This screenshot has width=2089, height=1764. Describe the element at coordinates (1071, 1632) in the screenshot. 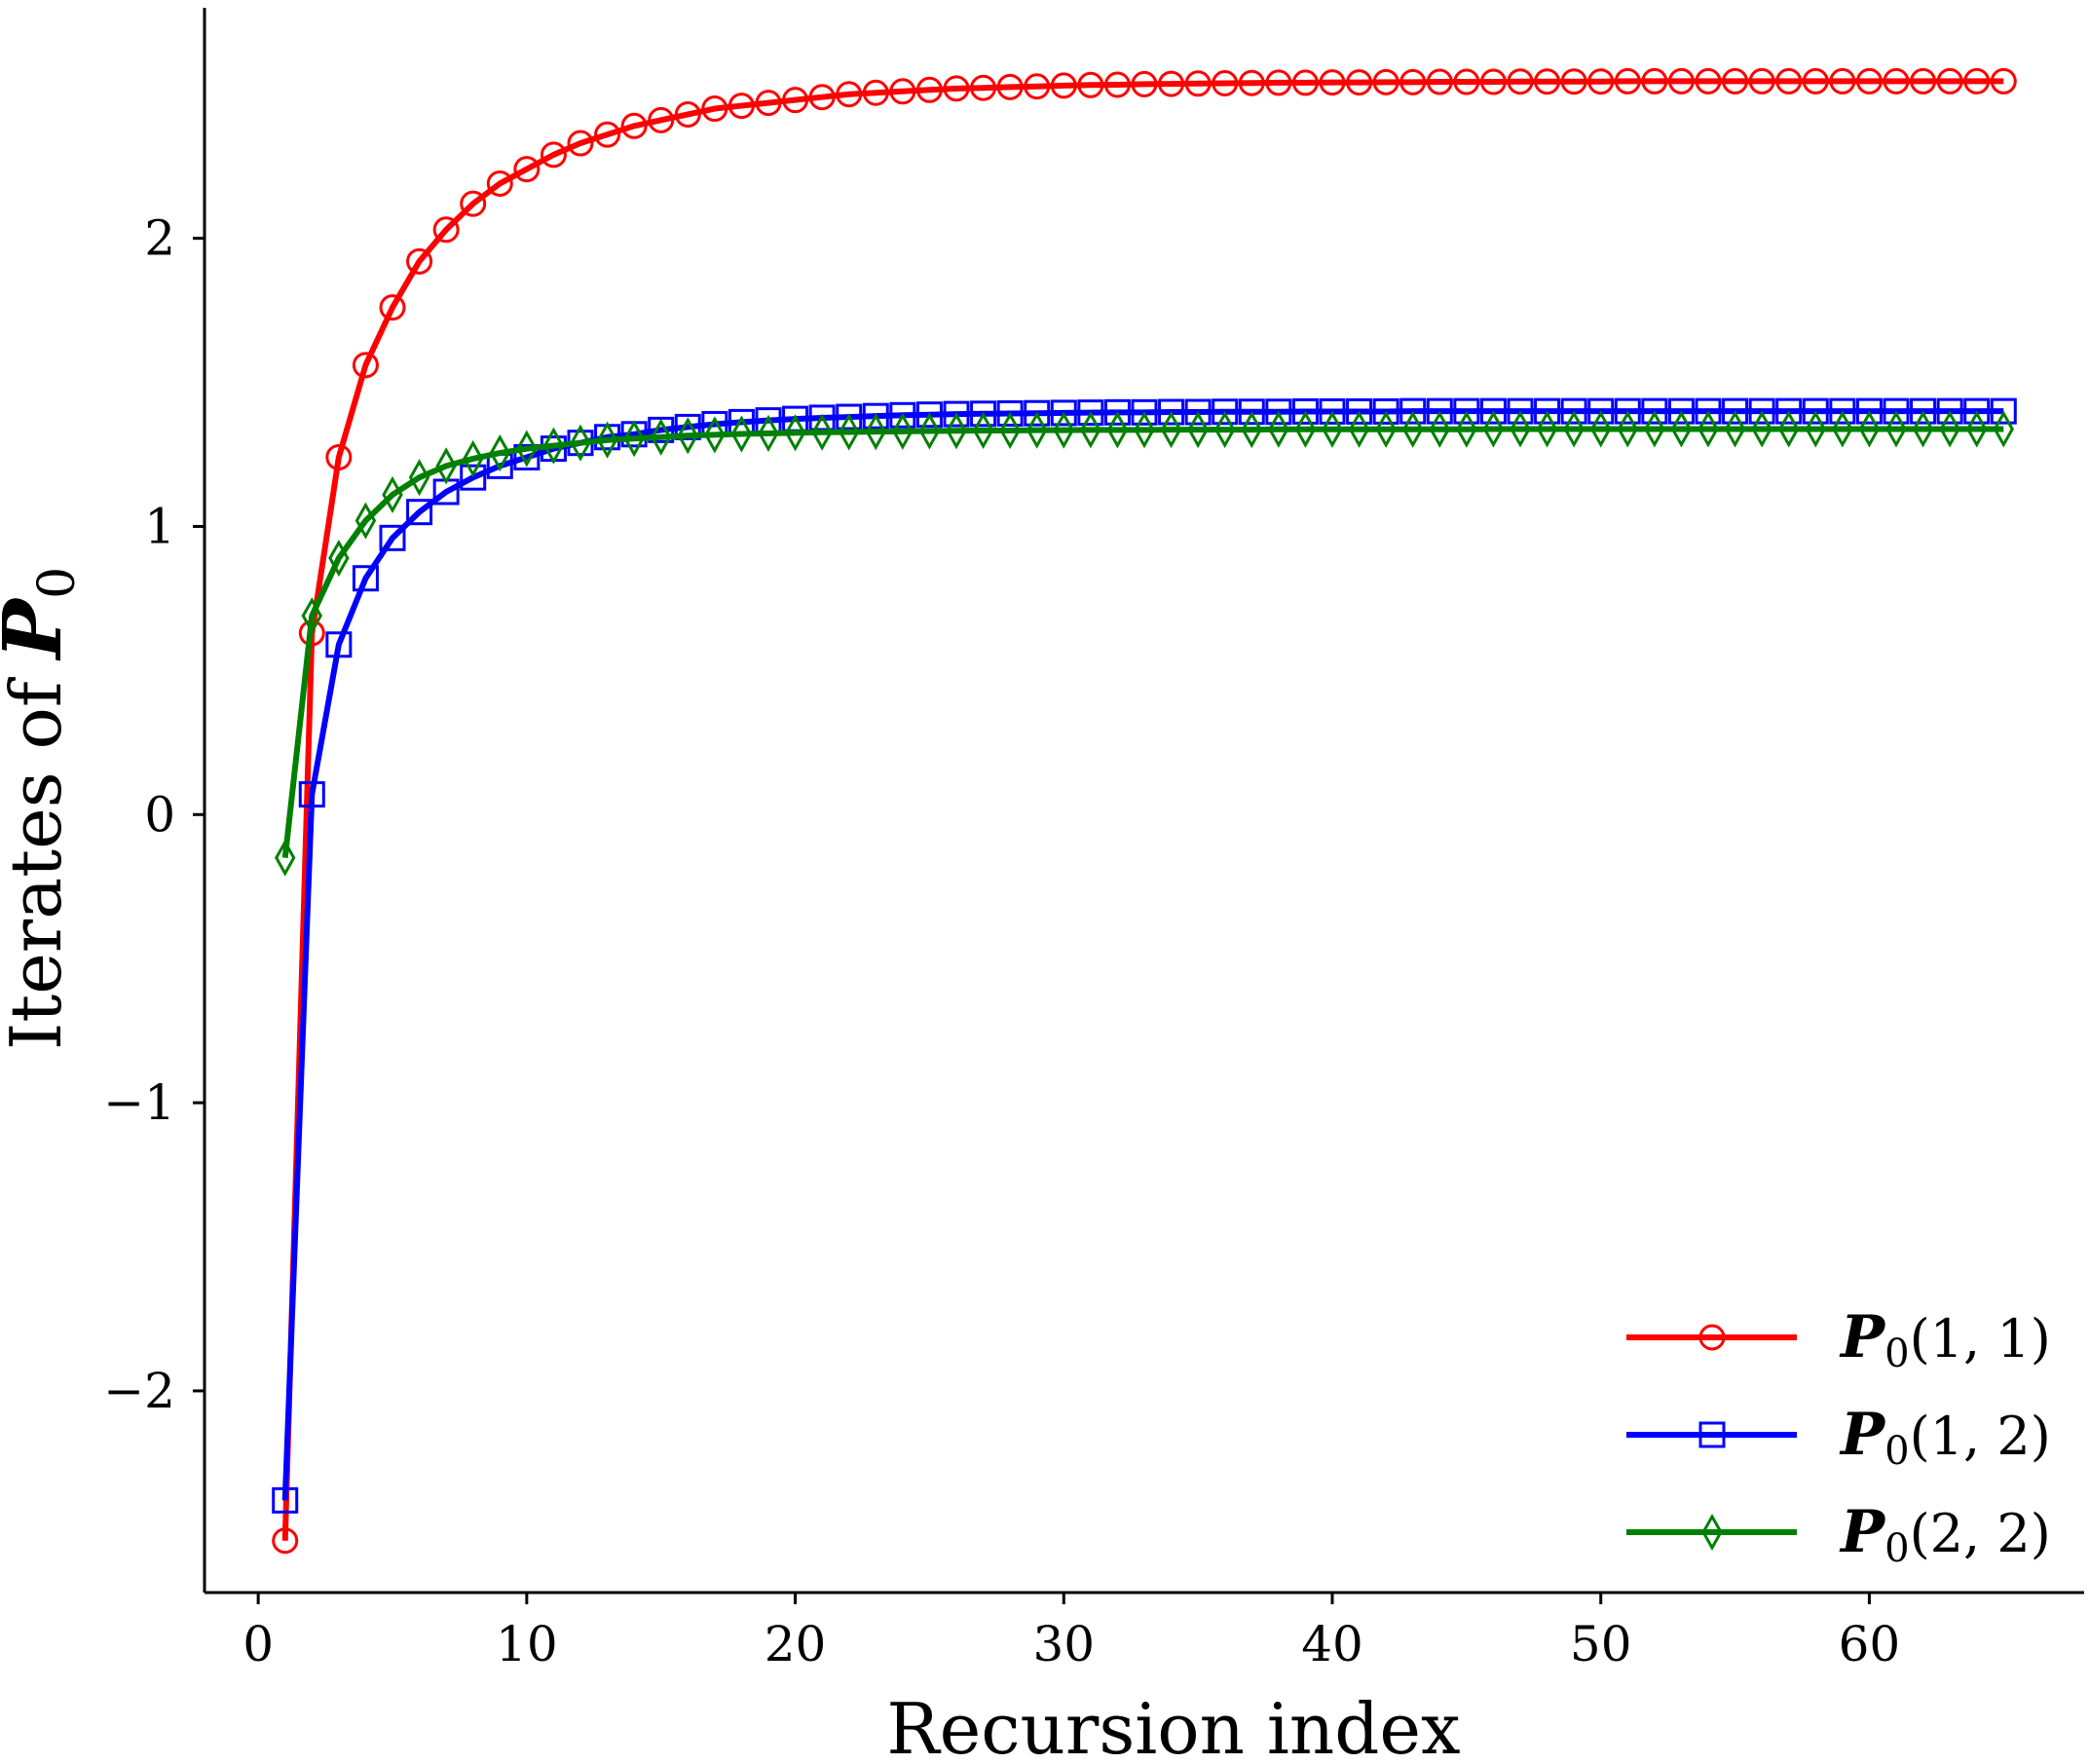

I see `x-ticks: 0 10 20 30 40 50 60` at that location.